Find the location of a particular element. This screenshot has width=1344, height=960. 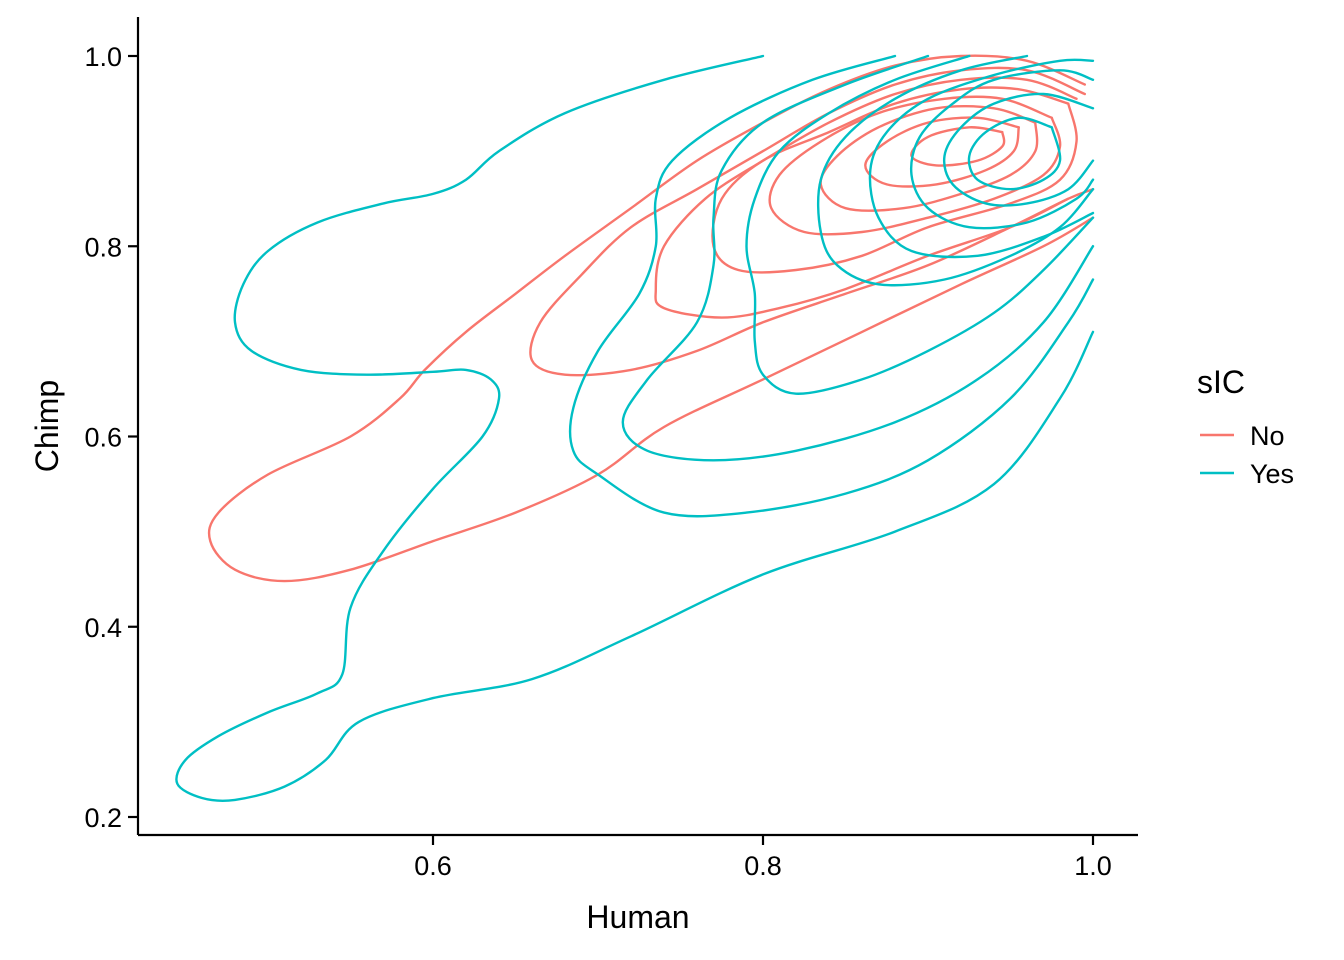

legend: sIC No Yes is located at coordinates (1245, 426).